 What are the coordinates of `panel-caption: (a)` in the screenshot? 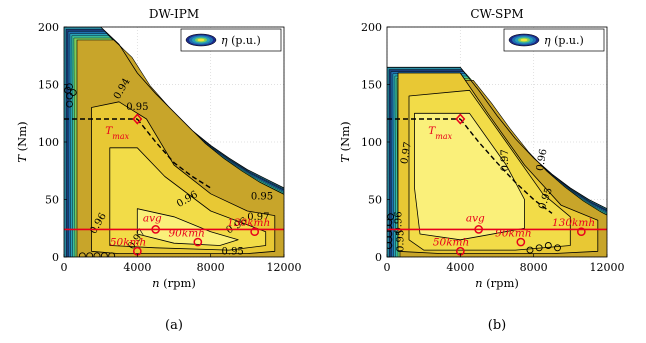 It's located at (174, 325).